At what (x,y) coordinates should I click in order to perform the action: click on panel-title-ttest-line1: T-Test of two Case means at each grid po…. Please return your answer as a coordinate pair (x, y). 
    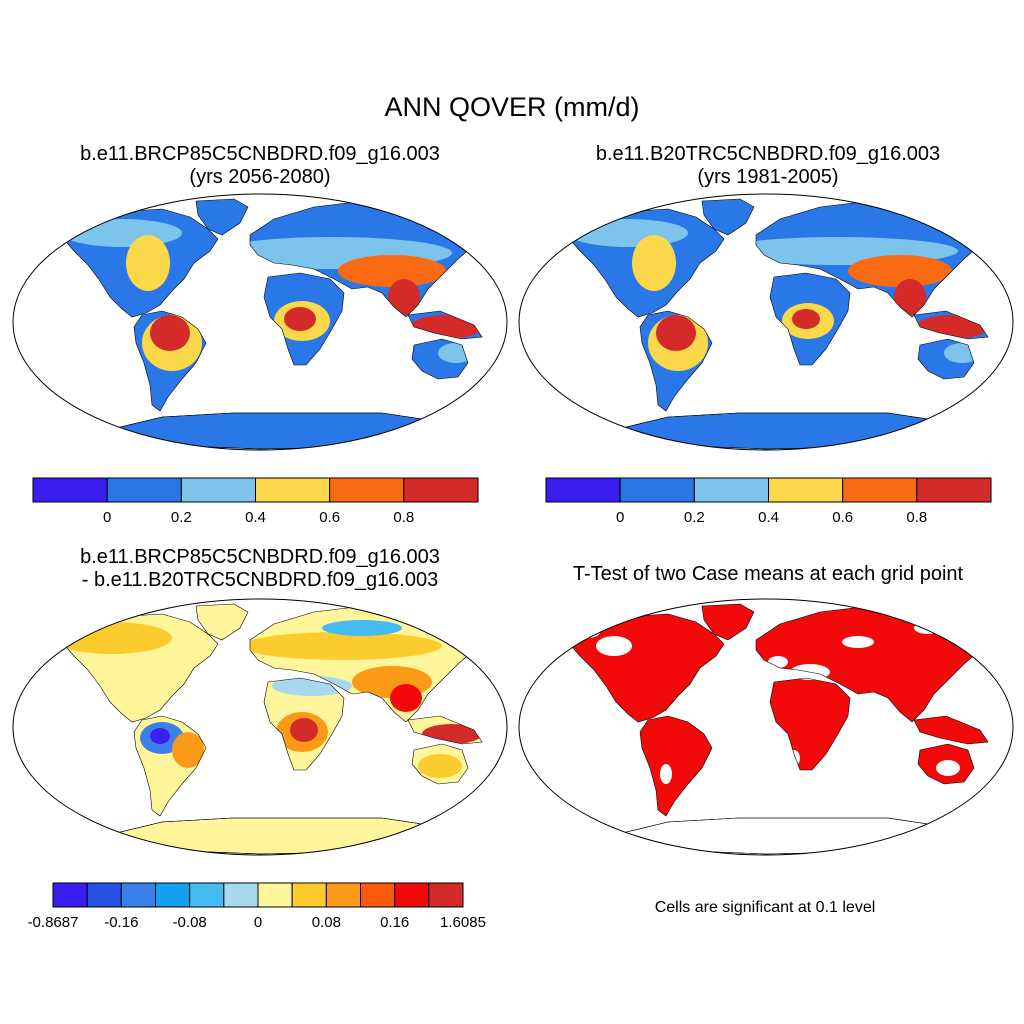
    Looking at the image, I should click on (768, 574).